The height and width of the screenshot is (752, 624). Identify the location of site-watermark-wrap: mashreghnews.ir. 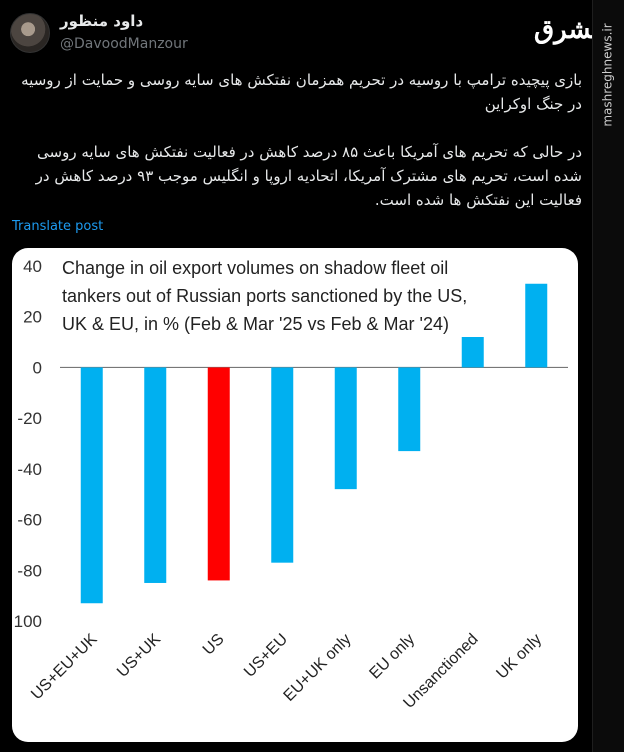
(608, 75).